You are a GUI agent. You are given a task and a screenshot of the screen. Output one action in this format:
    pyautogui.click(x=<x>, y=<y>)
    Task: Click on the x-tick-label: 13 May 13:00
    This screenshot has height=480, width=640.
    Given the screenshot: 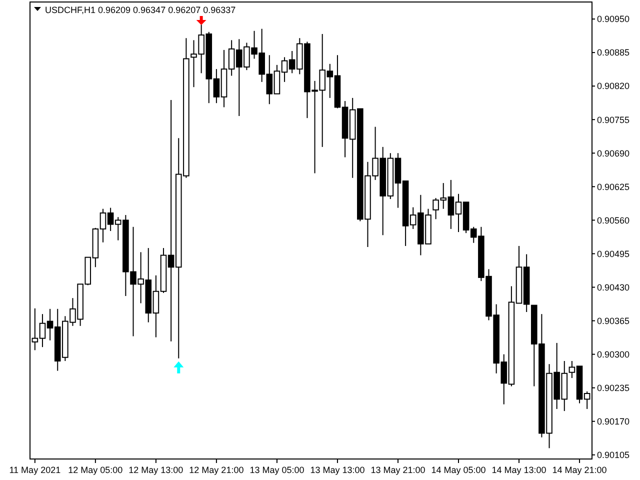 What is the action you would take?
    pyautogui.click(x=337, y=470)
    